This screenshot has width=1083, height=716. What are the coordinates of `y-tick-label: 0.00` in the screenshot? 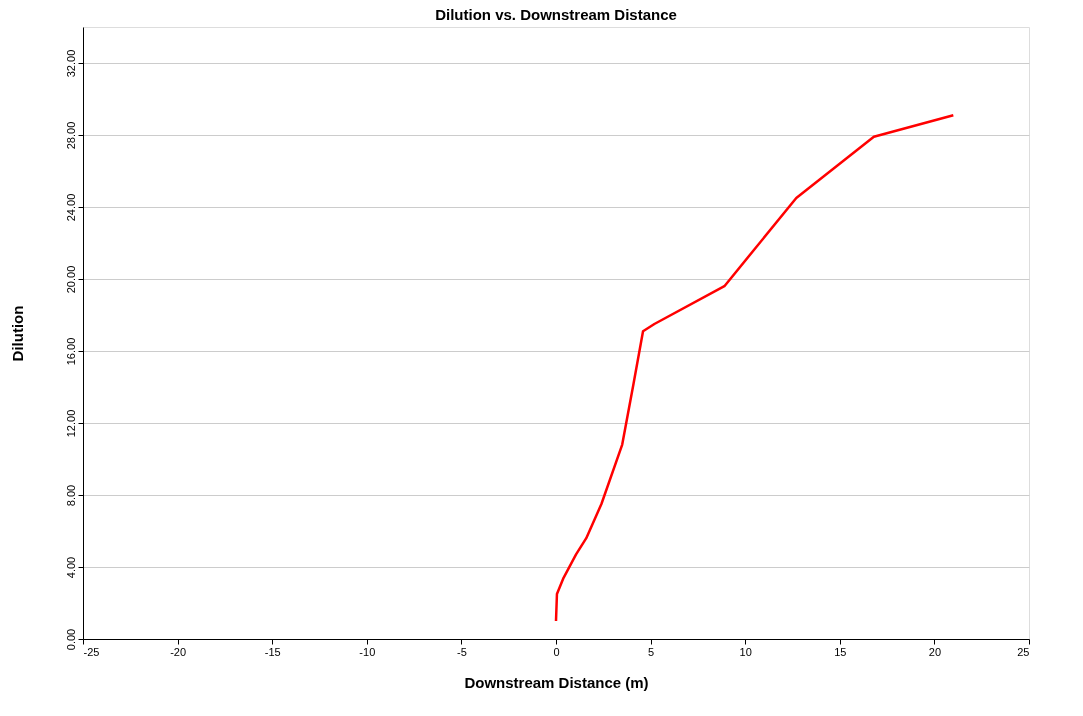 It's located at (70, 639).